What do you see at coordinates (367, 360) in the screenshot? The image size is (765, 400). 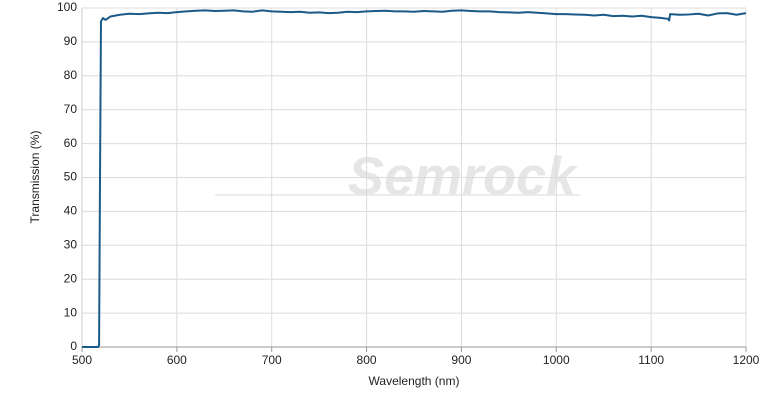 I see `x-tick-label: 800` at bounding box center [367, 360].